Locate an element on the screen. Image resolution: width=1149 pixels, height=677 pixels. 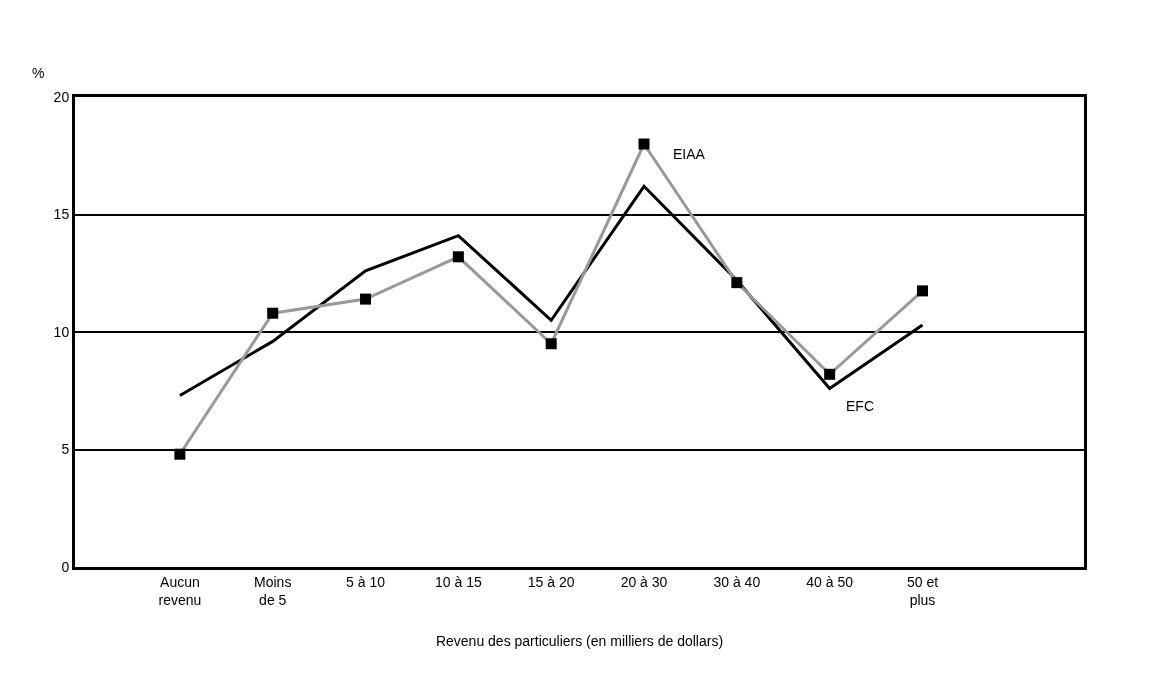
x-tick-label: 50 et plus is located at coordinates (922, 590).